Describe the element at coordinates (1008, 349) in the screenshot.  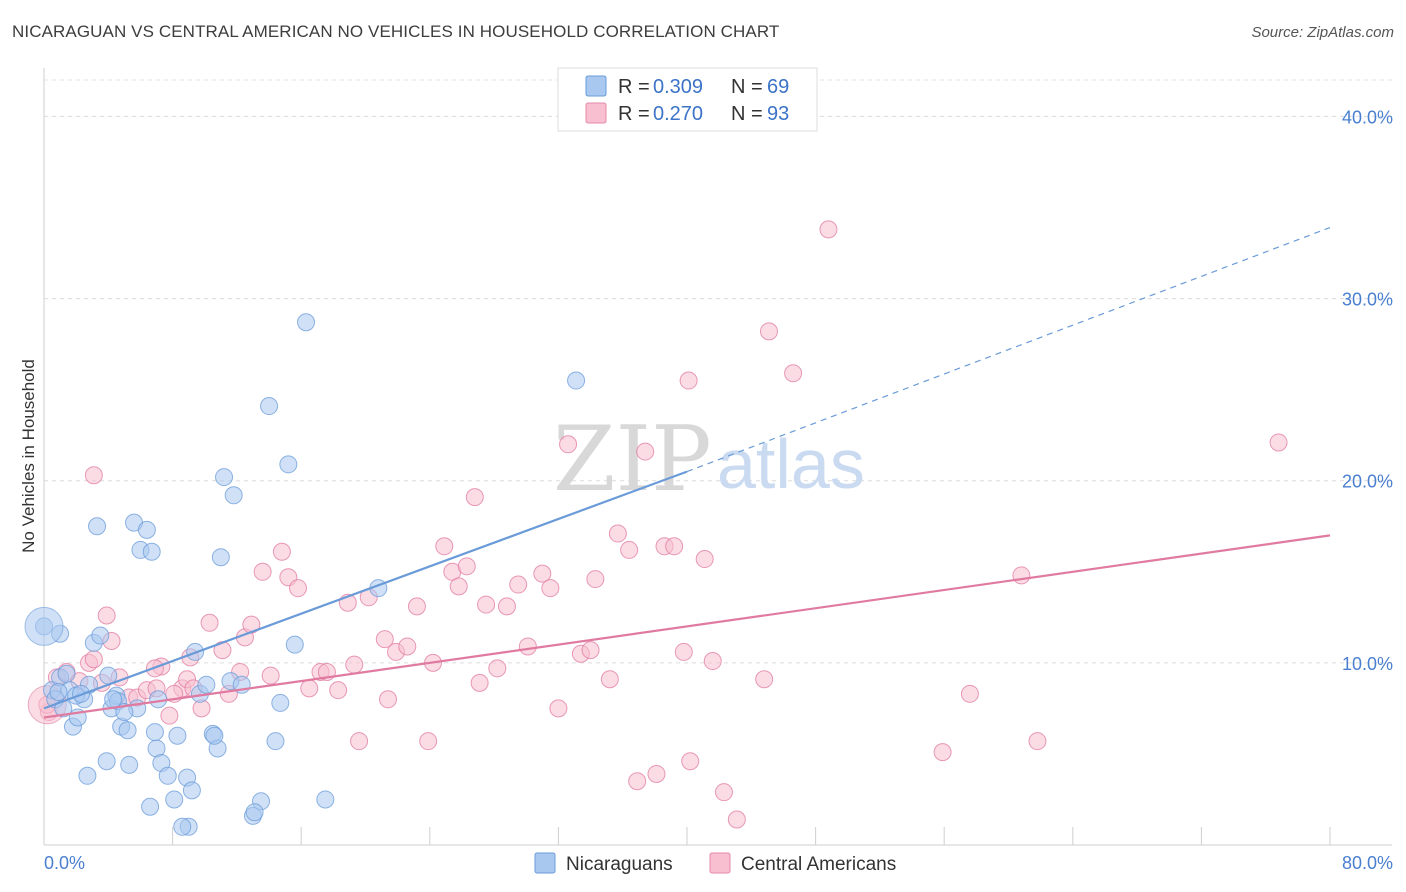
I see `trend-line-extension` at that location.